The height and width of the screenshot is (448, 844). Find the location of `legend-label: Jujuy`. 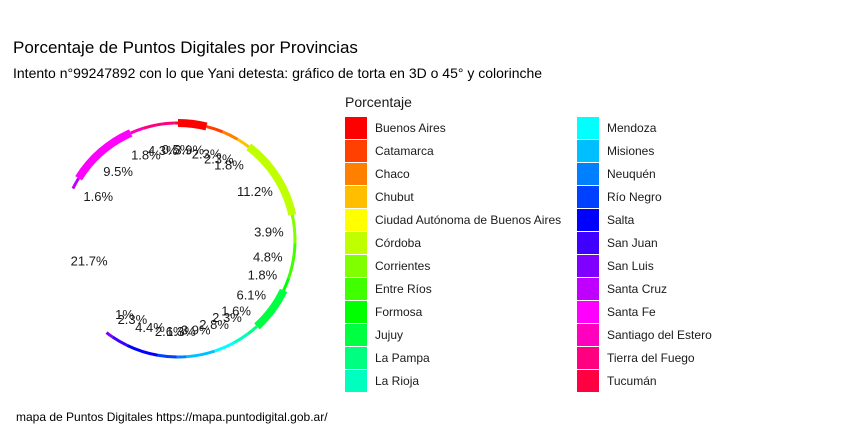

legend-label: Jujuy is located at coordinates (389, 334).